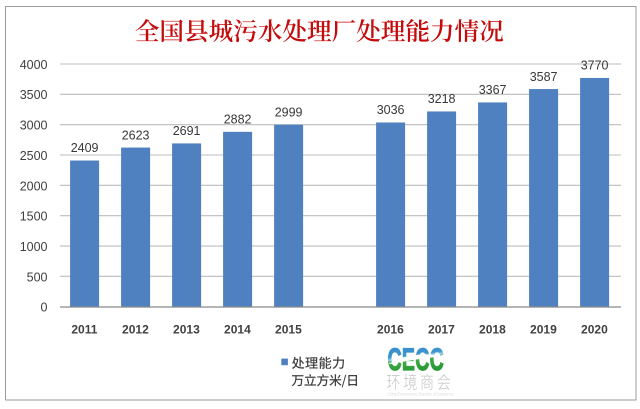 This screenshot has width=640, height=409. What do you see at coordinates (391, 110) in the screenshot?
I see `svg-text: 3036` at bounding box center [391, 110].